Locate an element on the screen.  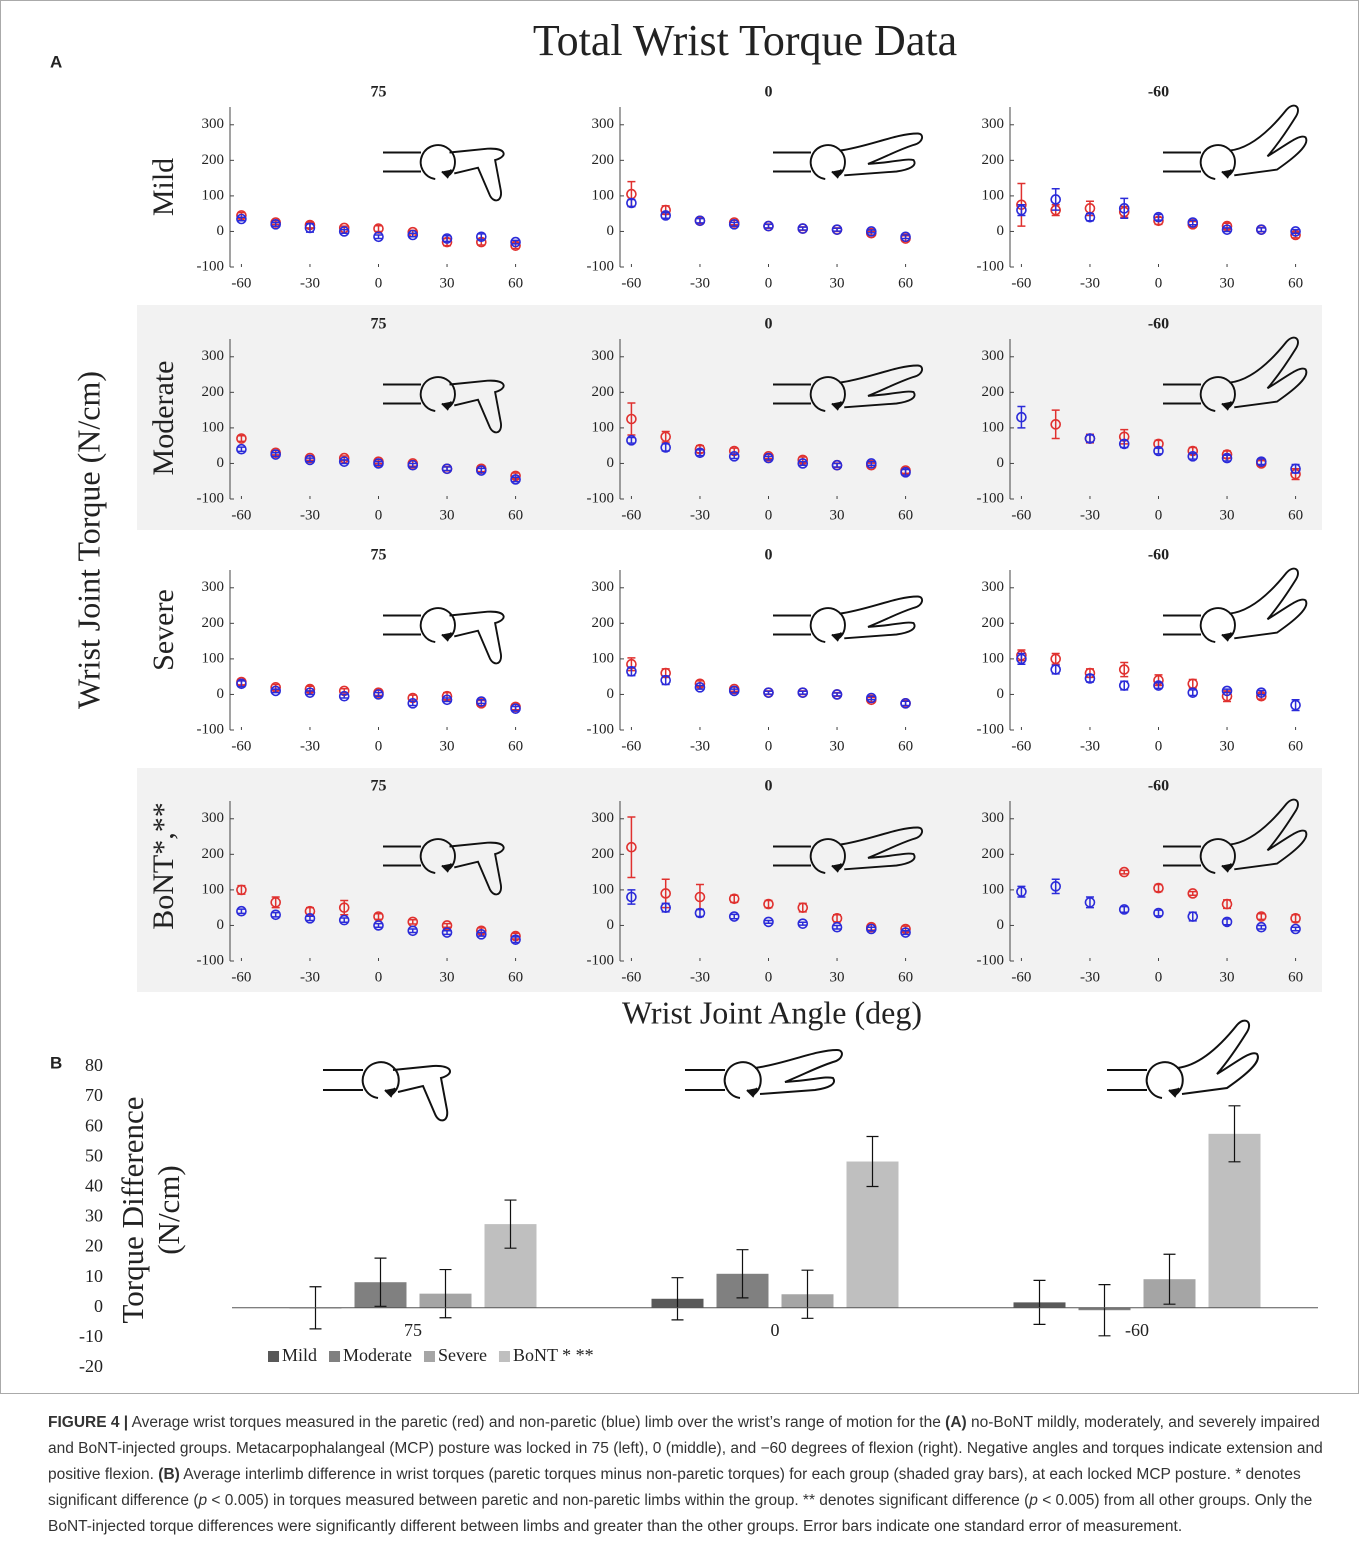
hand-circle is located at coordinates (827, 394).